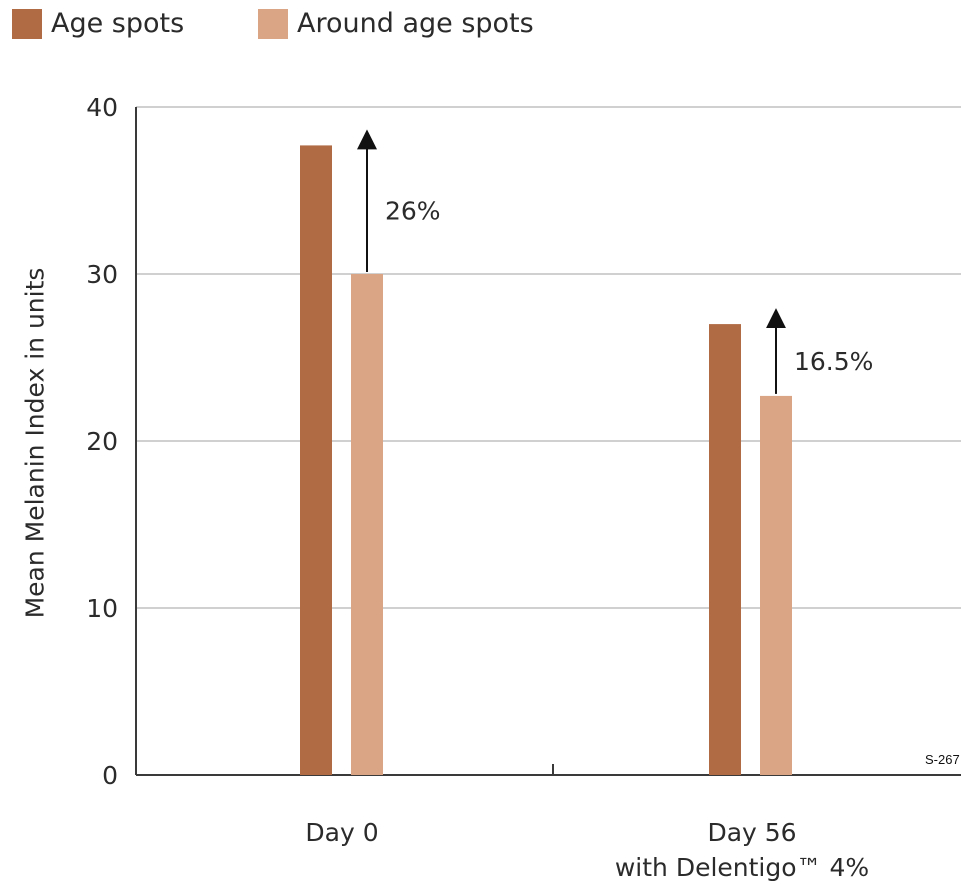 This screenshot has height=884, width=961. I want to click on y-tick-label: 30, so click(102, 274).